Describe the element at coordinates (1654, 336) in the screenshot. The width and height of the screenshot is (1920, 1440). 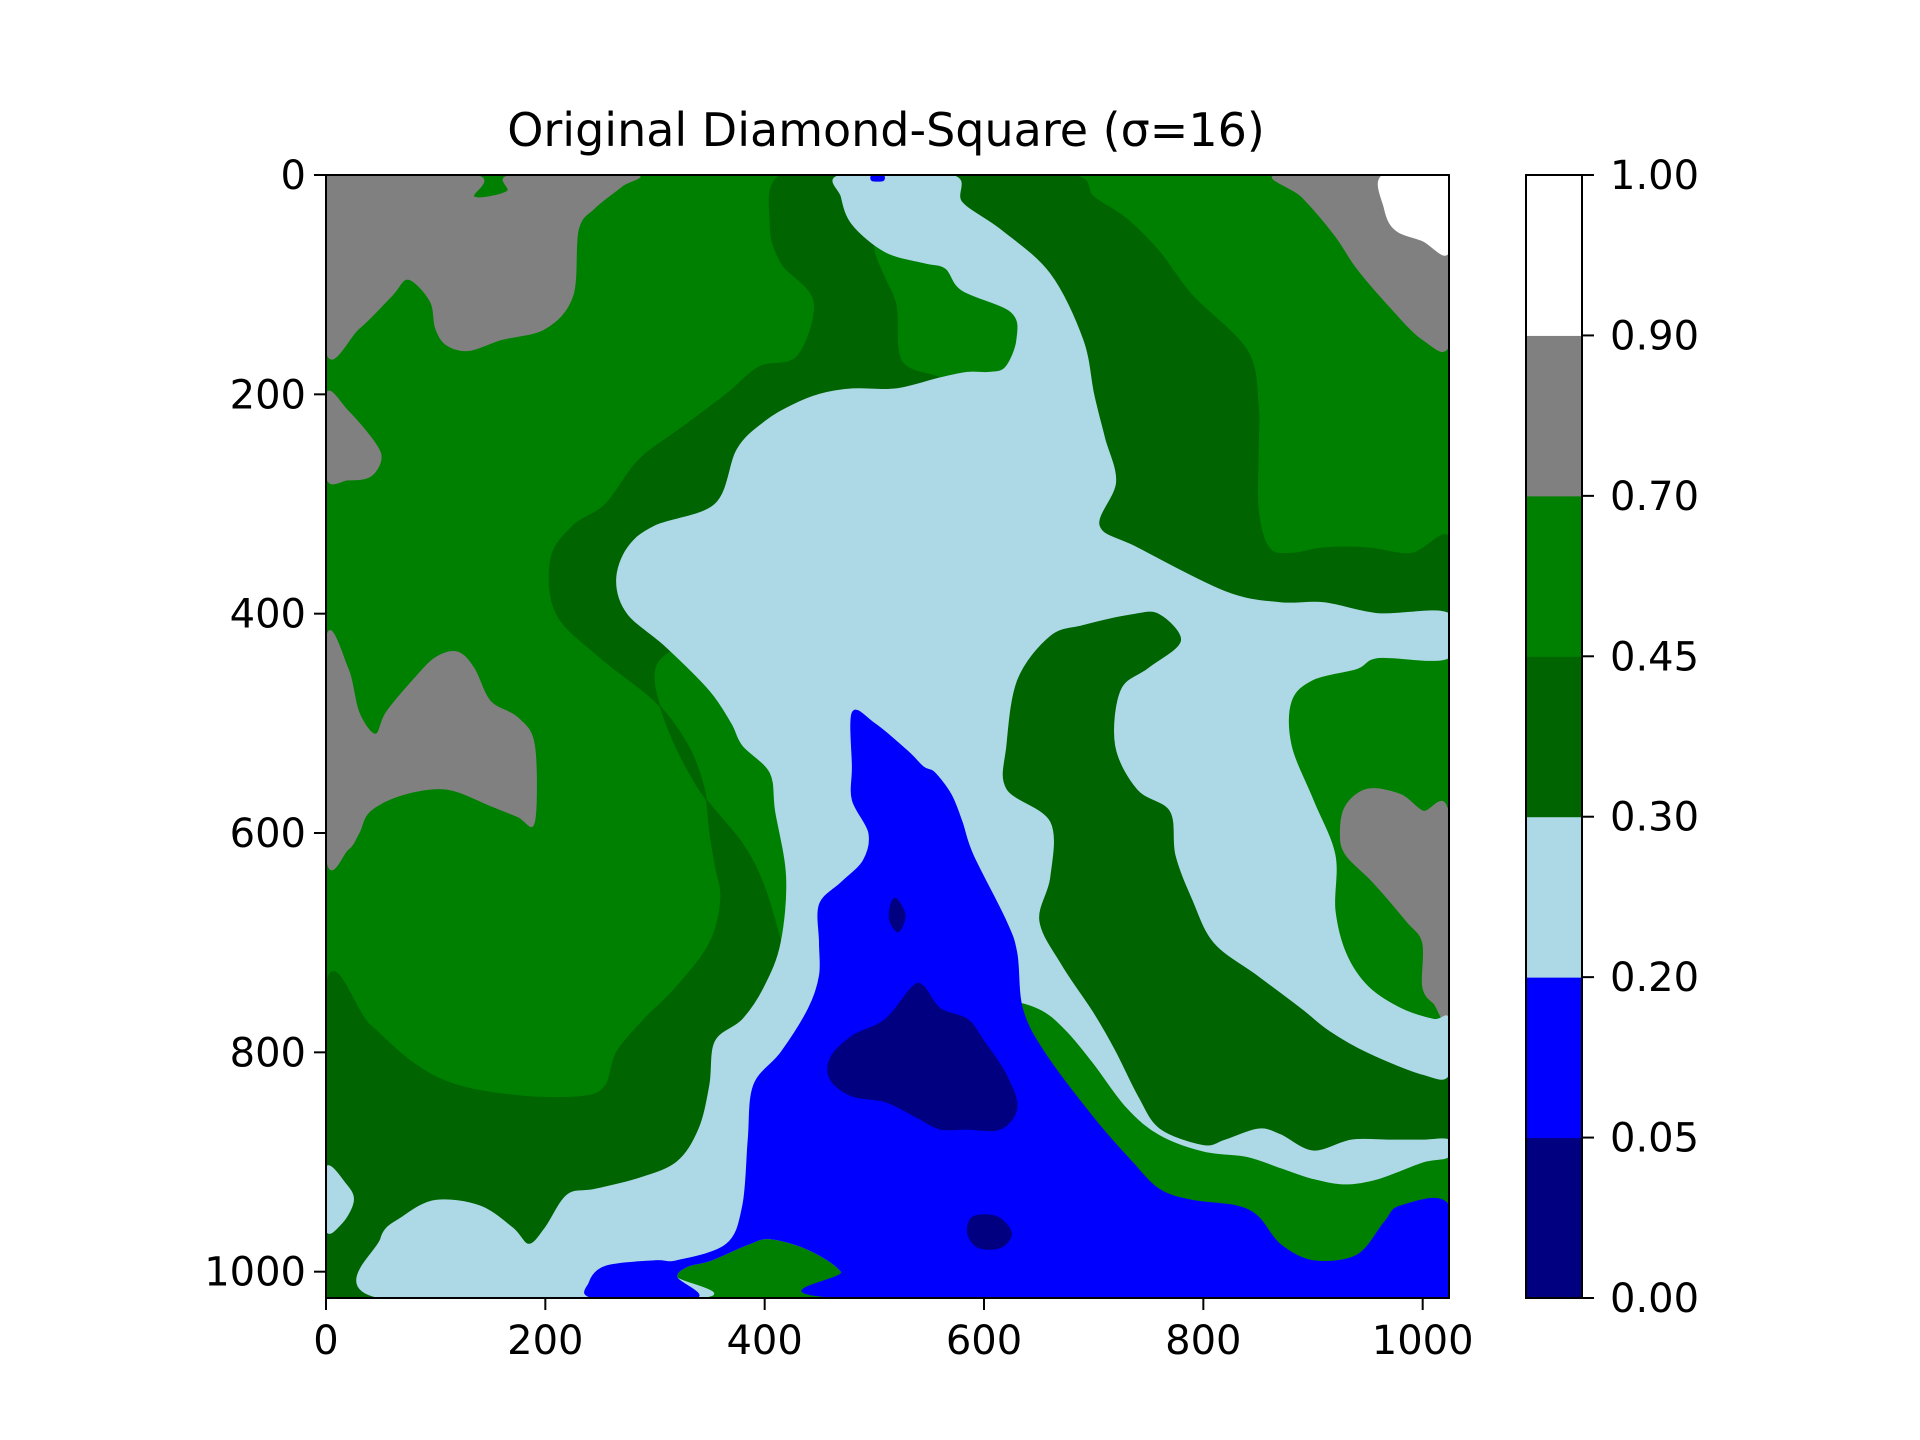
I see `colorbar-tick-label: 0.90` at that location.